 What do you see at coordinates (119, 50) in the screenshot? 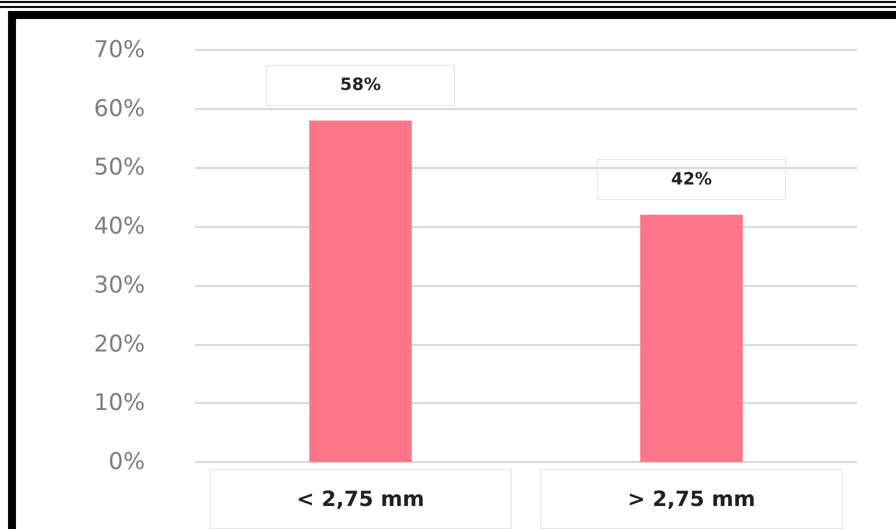
I see `y-tick-label: 70%` at bounding box center [119, 50].